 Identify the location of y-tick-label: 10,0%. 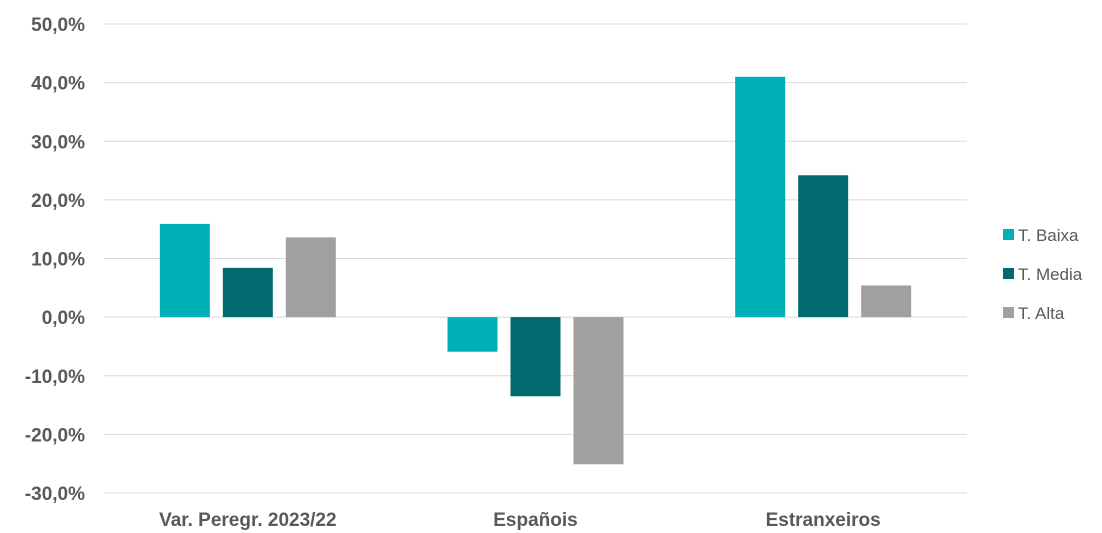
(58, 260).